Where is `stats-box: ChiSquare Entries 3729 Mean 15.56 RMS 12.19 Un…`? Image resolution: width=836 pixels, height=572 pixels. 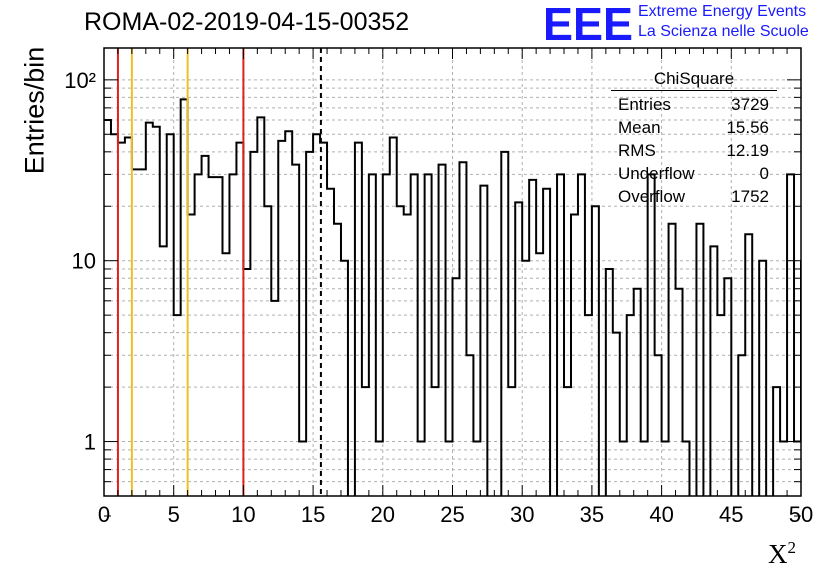
stats-box: ChiSquare Entries 3729 Mean 15.56 RMS 12.19 Un… is located at coordinates (694, 138).